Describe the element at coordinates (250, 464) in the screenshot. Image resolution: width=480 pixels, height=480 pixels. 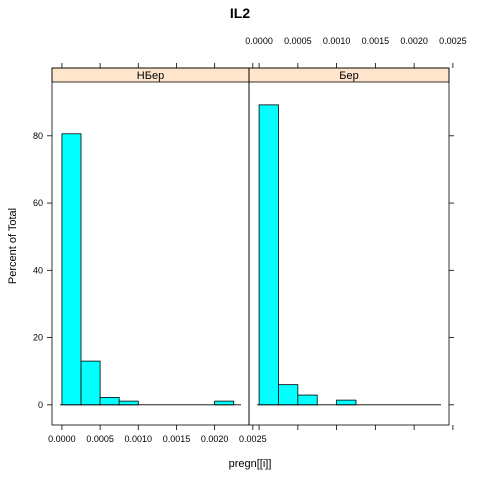
I see `x-axis-label: pregn[[i]]` at that location.